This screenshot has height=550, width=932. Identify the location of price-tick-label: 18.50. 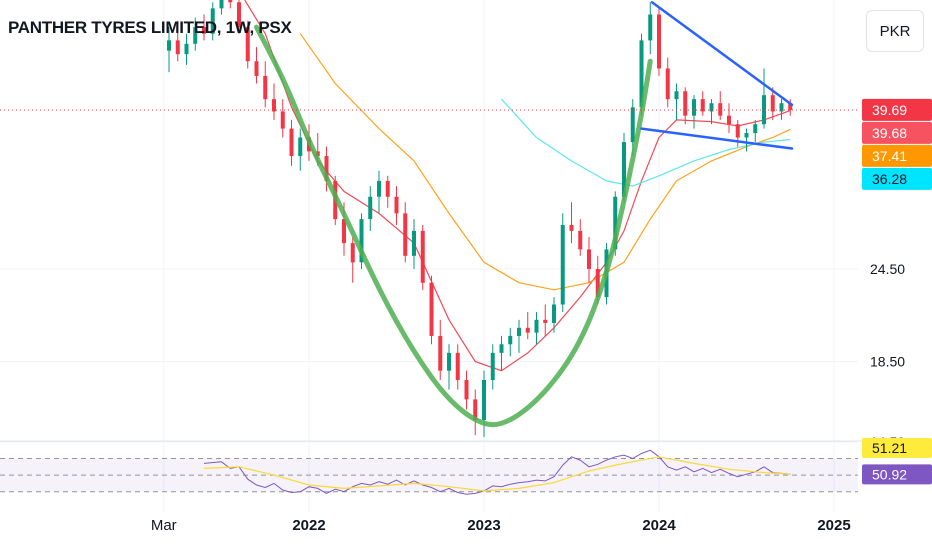
(887, 362).